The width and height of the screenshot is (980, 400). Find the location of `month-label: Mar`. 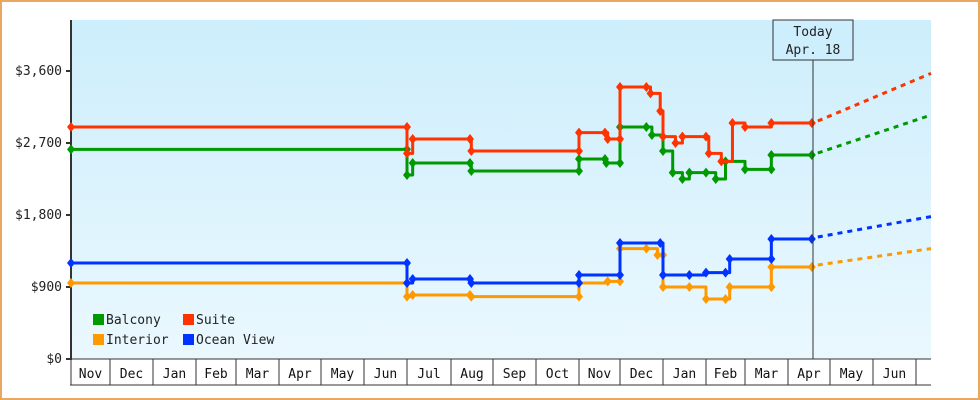

month-label: Mar is located at coordinates (258, 374).